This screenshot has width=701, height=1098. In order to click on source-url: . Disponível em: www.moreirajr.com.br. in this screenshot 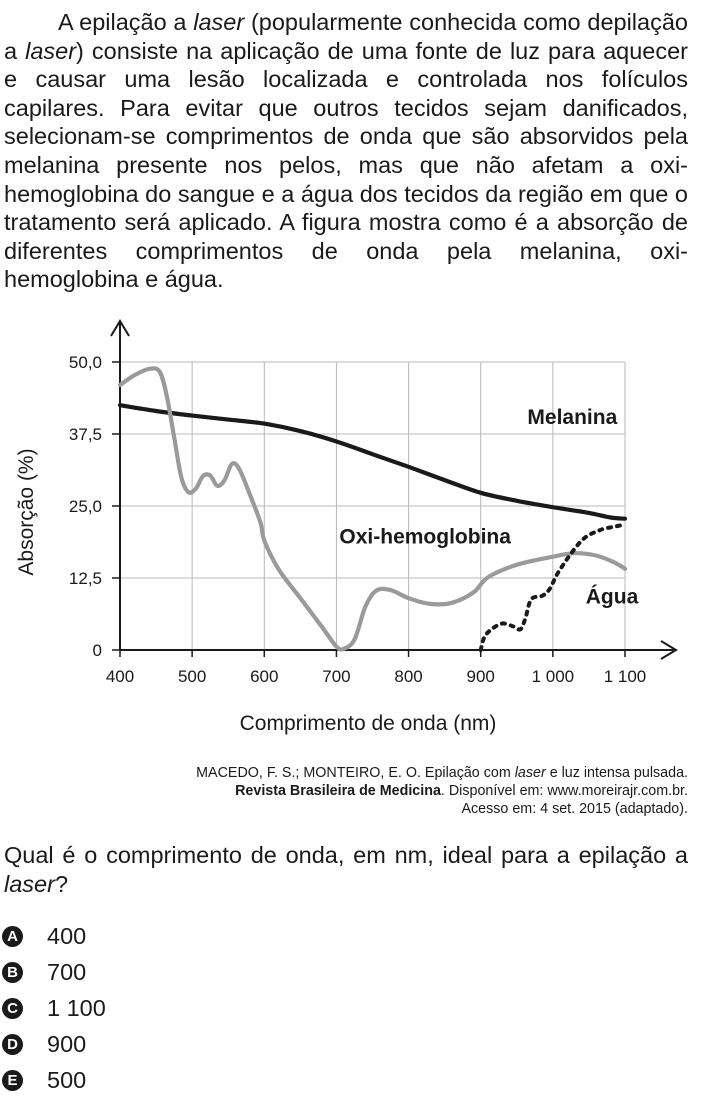, I will do `click(564, 791)`.